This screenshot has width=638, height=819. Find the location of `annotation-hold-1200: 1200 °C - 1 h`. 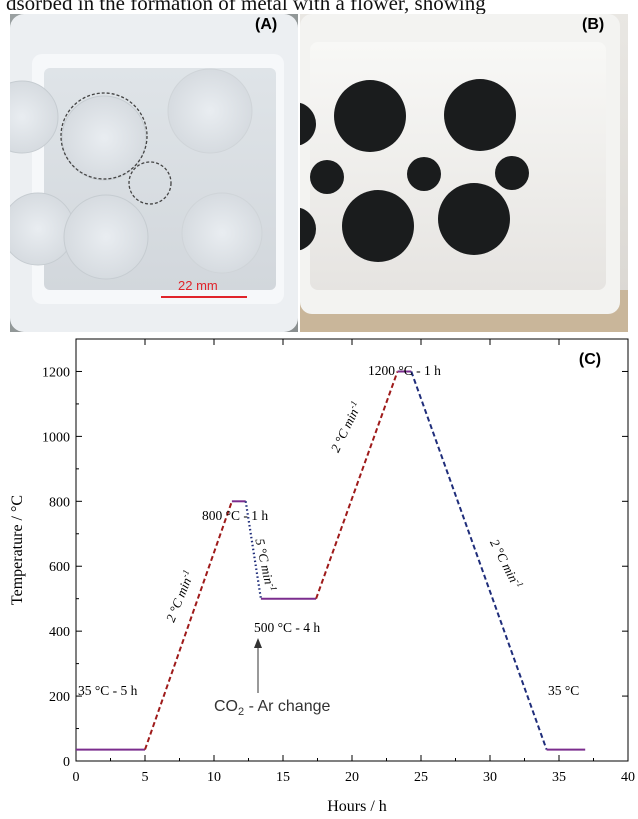

annotation-hold-1200: 1200 °C - 1 h is located at coordinates (404, 370).